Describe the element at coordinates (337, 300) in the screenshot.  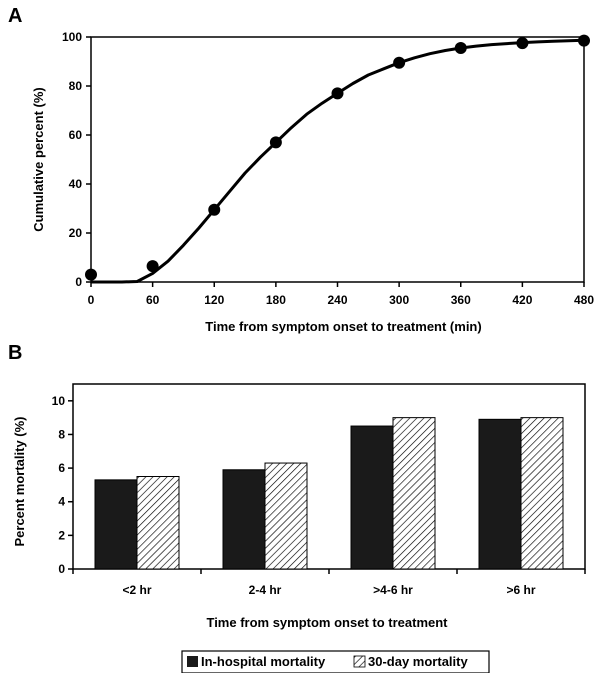
I see `chart-a-x-tick-label: 240` at that location.